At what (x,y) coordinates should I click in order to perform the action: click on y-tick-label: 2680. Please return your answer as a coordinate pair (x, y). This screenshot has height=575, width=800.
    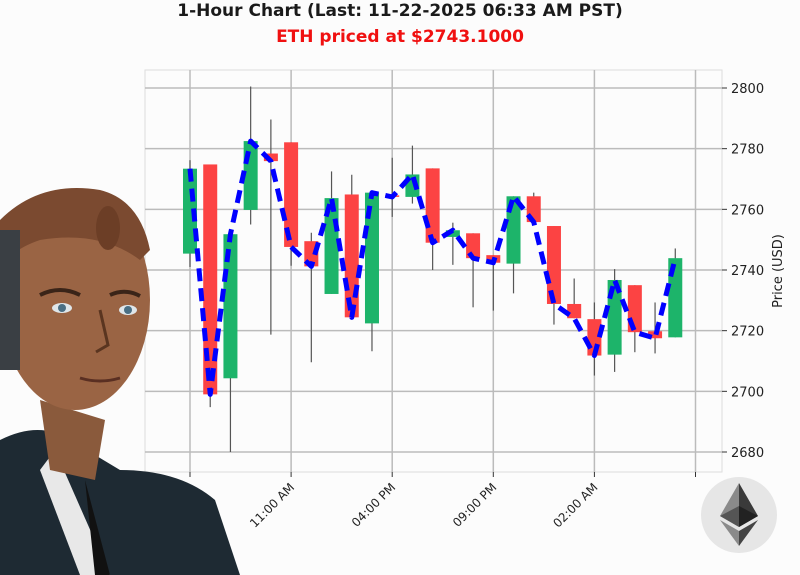
    Looking at the image, I should click on (747, 453).